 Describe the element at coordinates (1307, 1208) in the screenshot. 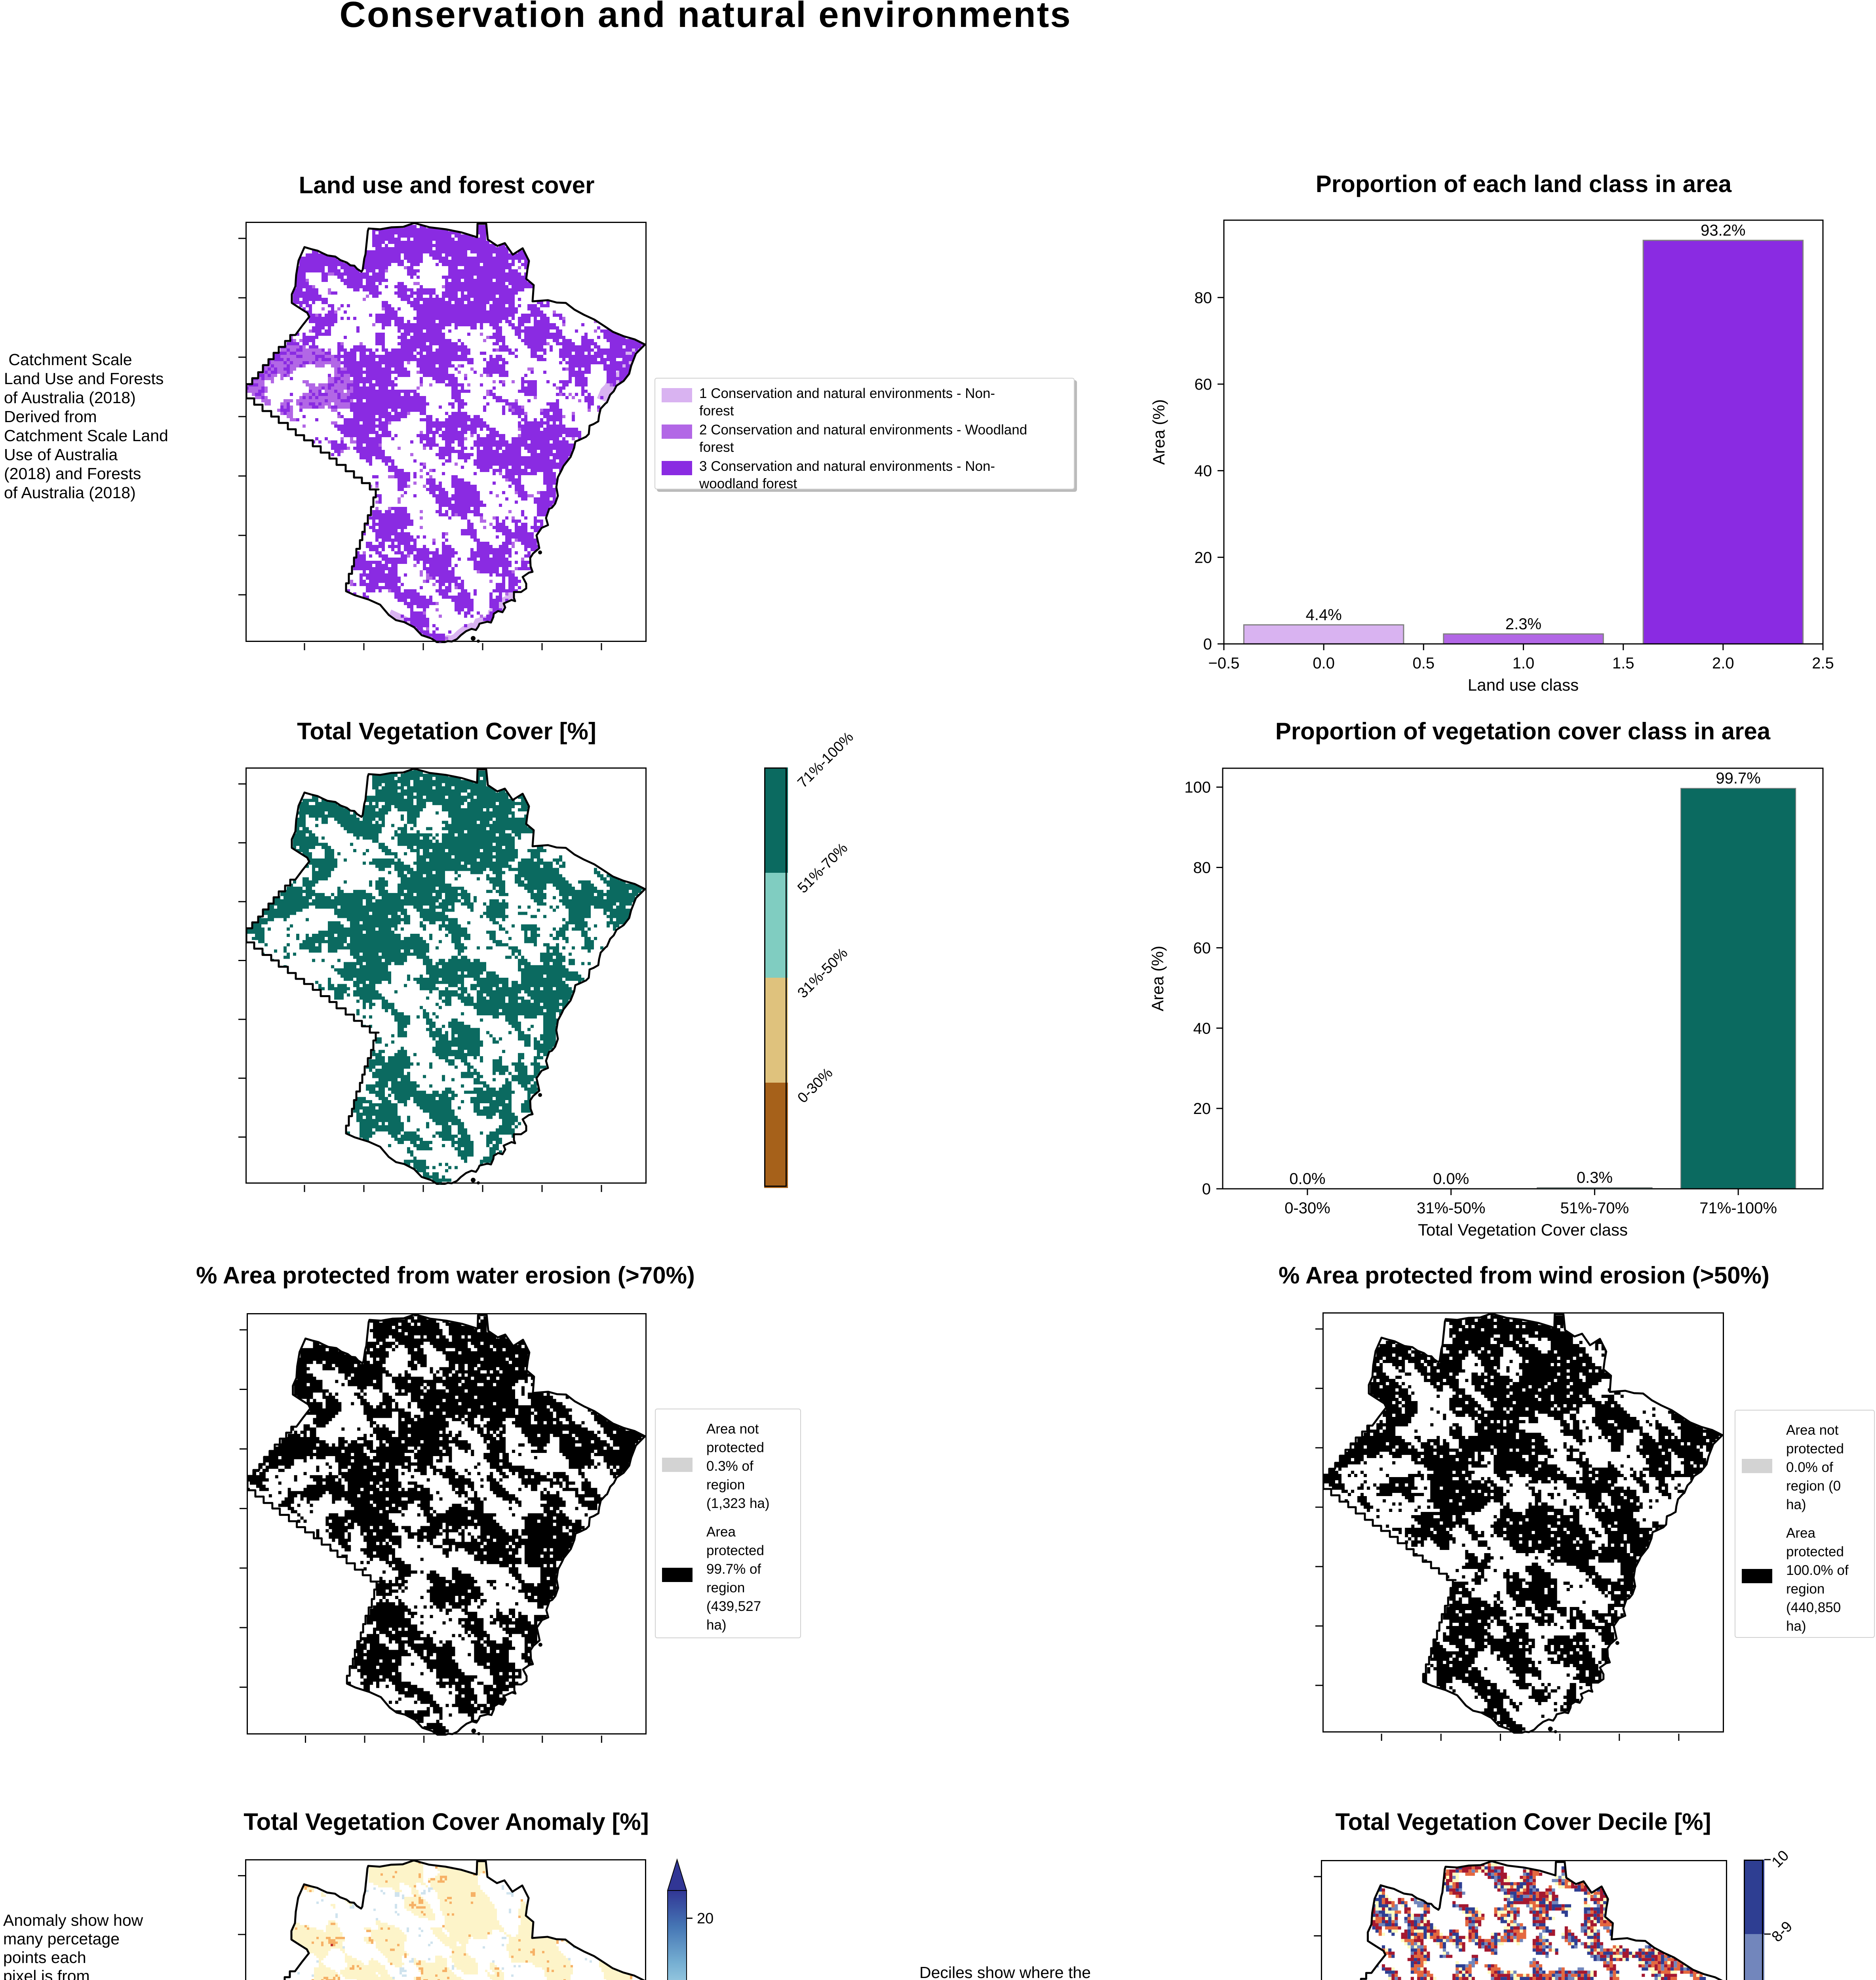

I see `svg-text: 0-30%` at that location.